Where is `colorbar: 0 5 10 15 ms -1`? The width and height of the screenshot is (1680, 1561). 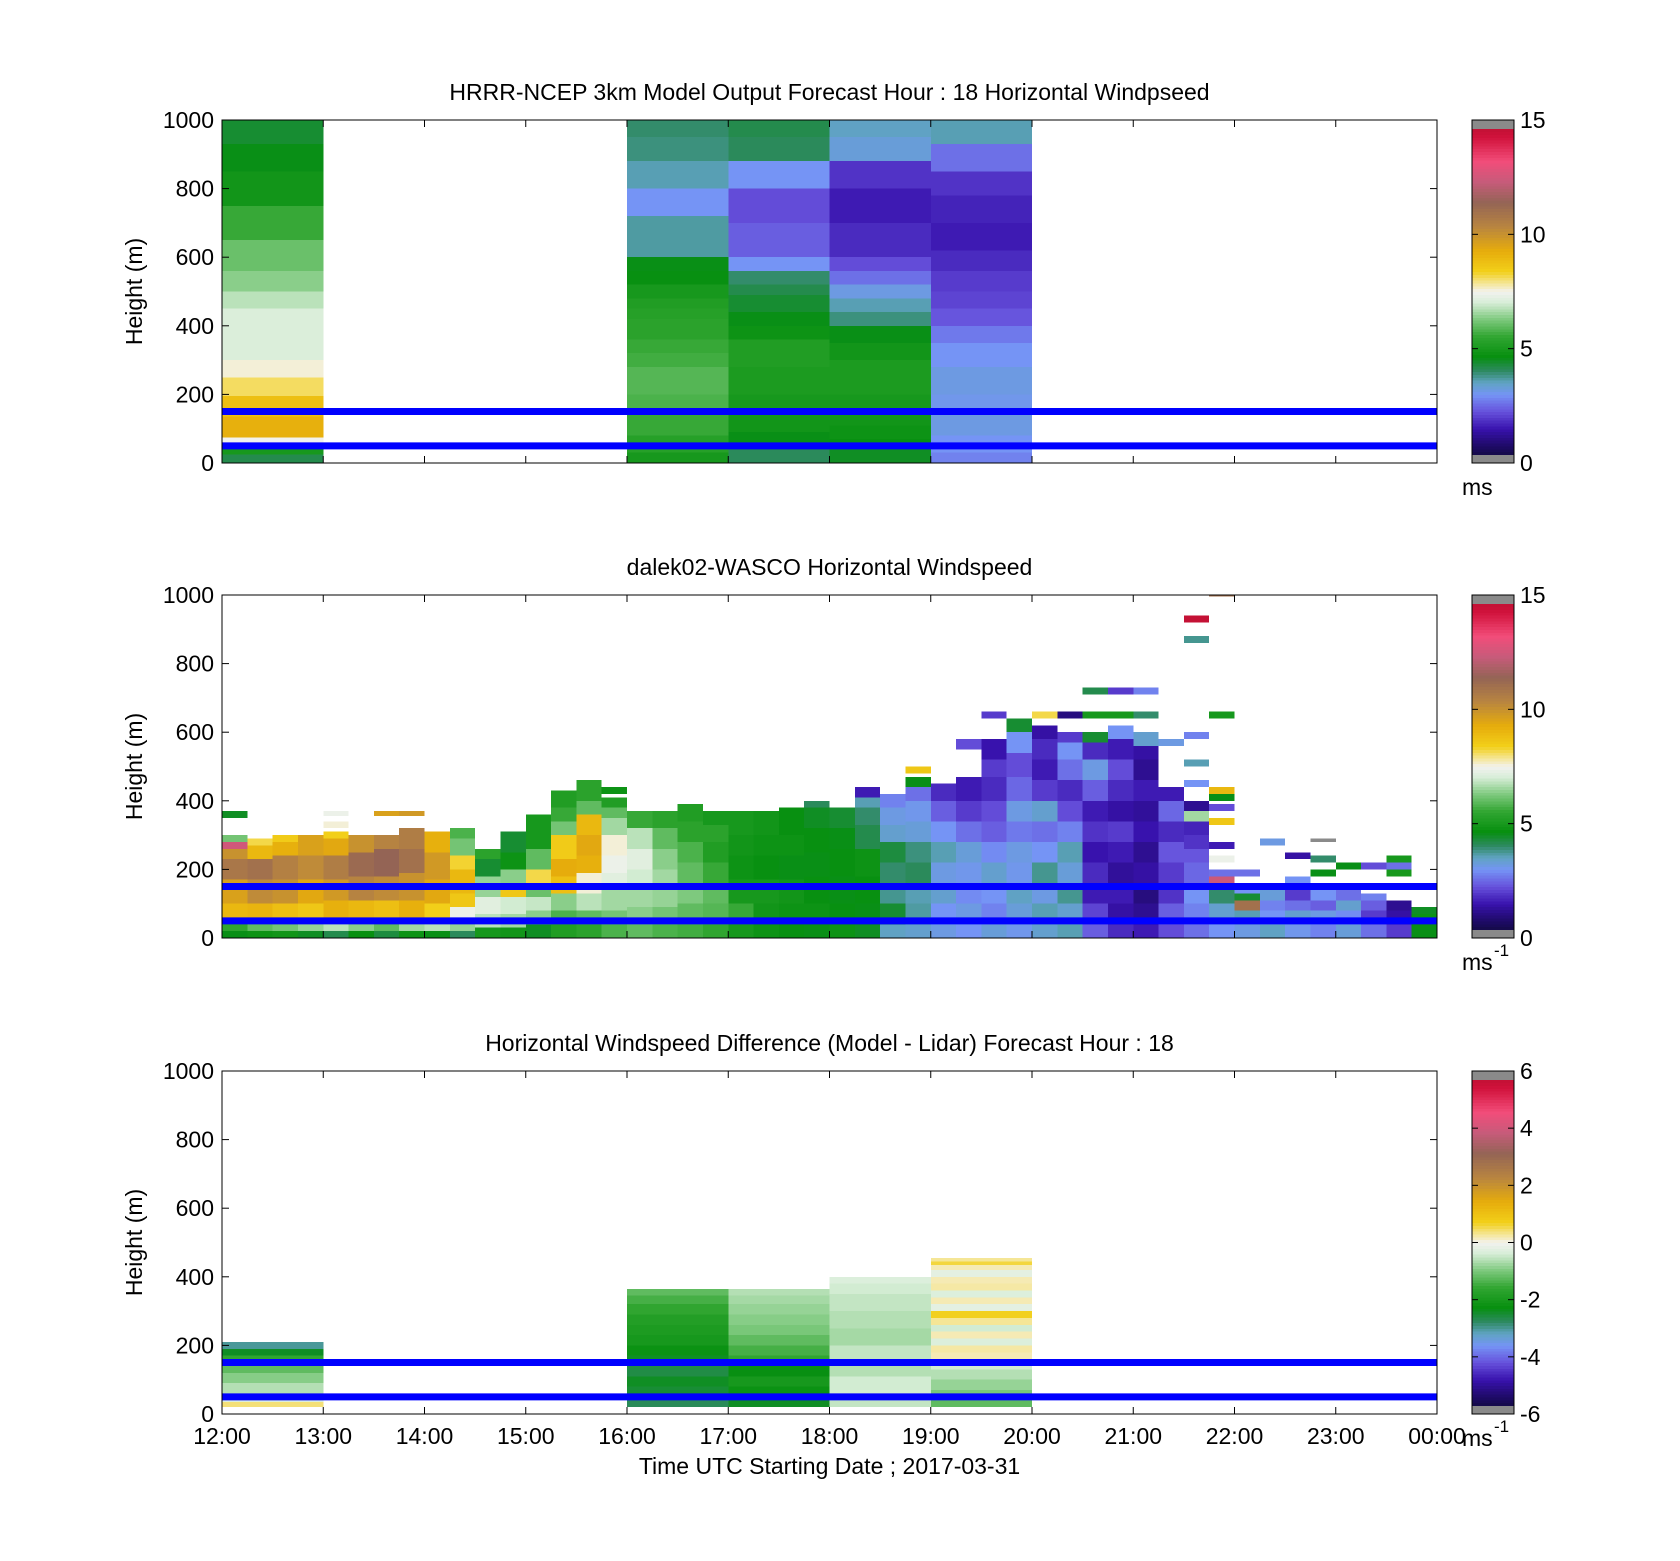 colorbar: 0 5 10 15 ms -1 is located at coordinates (1504, 778).